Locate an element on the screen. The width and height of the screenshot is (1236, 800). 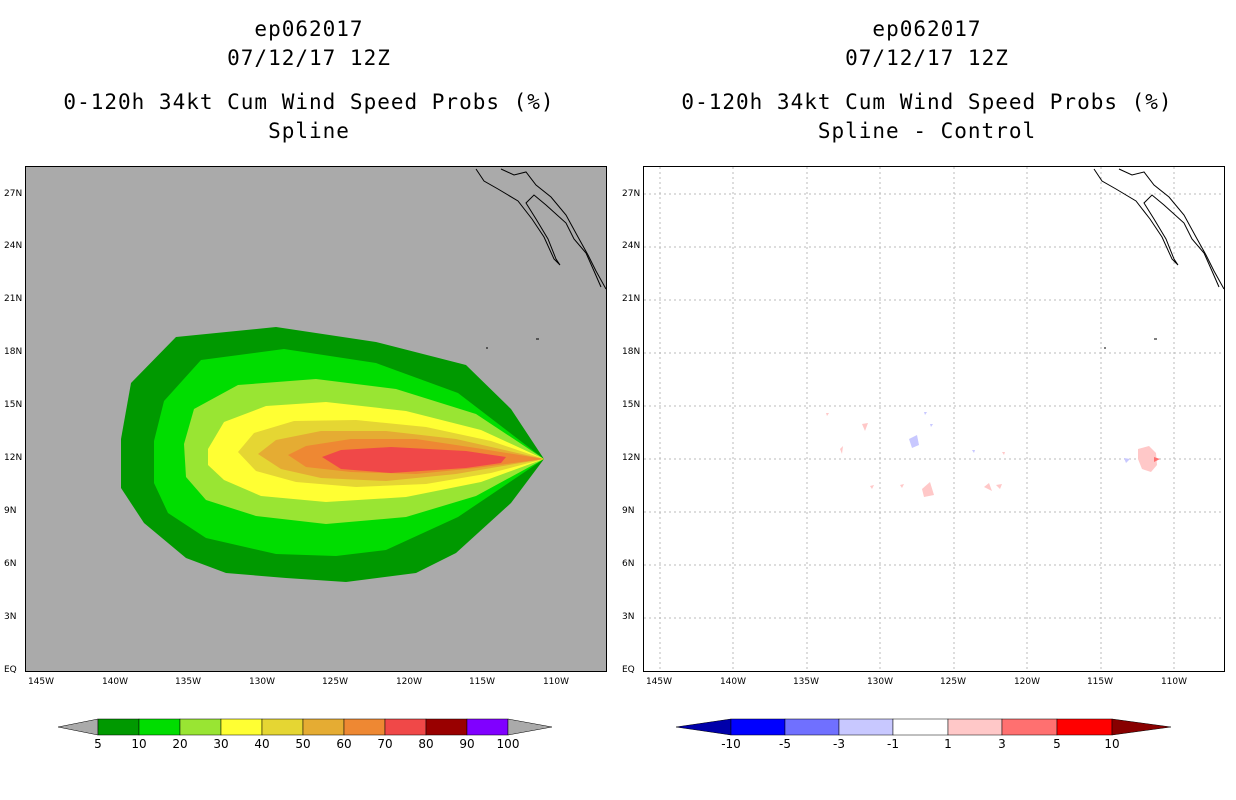
left-storm-id: ep062017 is located at coordinates (309, 29).